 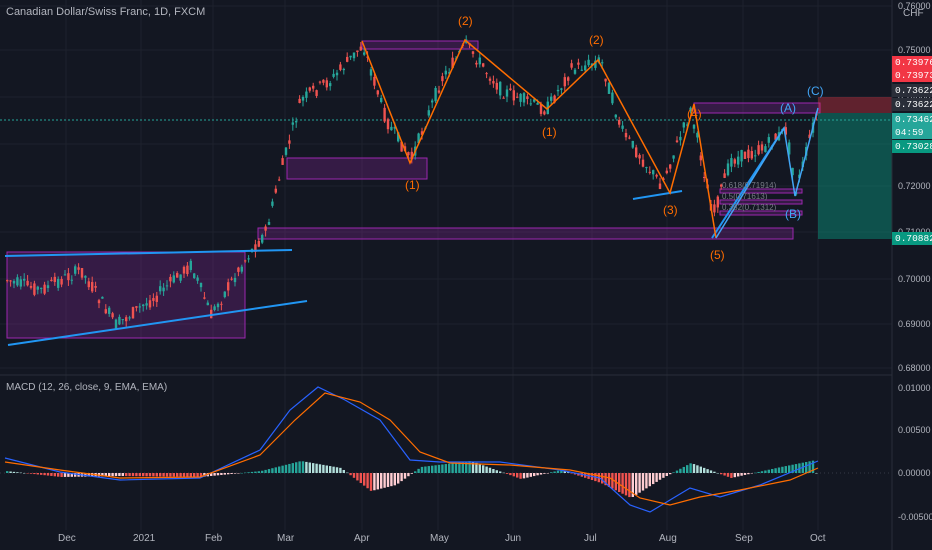 I want to click on zone-rect, so click(x=761, y=202).